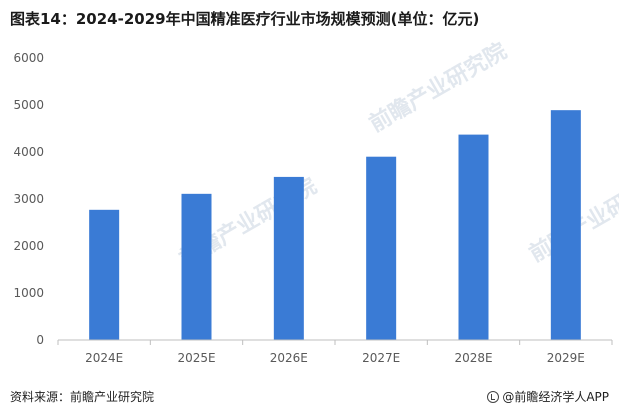 This screenshot has height=415, width=619. Describe the element at coordinates (82, 397) in the screenshot. I see `source-note: 资料来源：前瞻产业研究院` at that location.